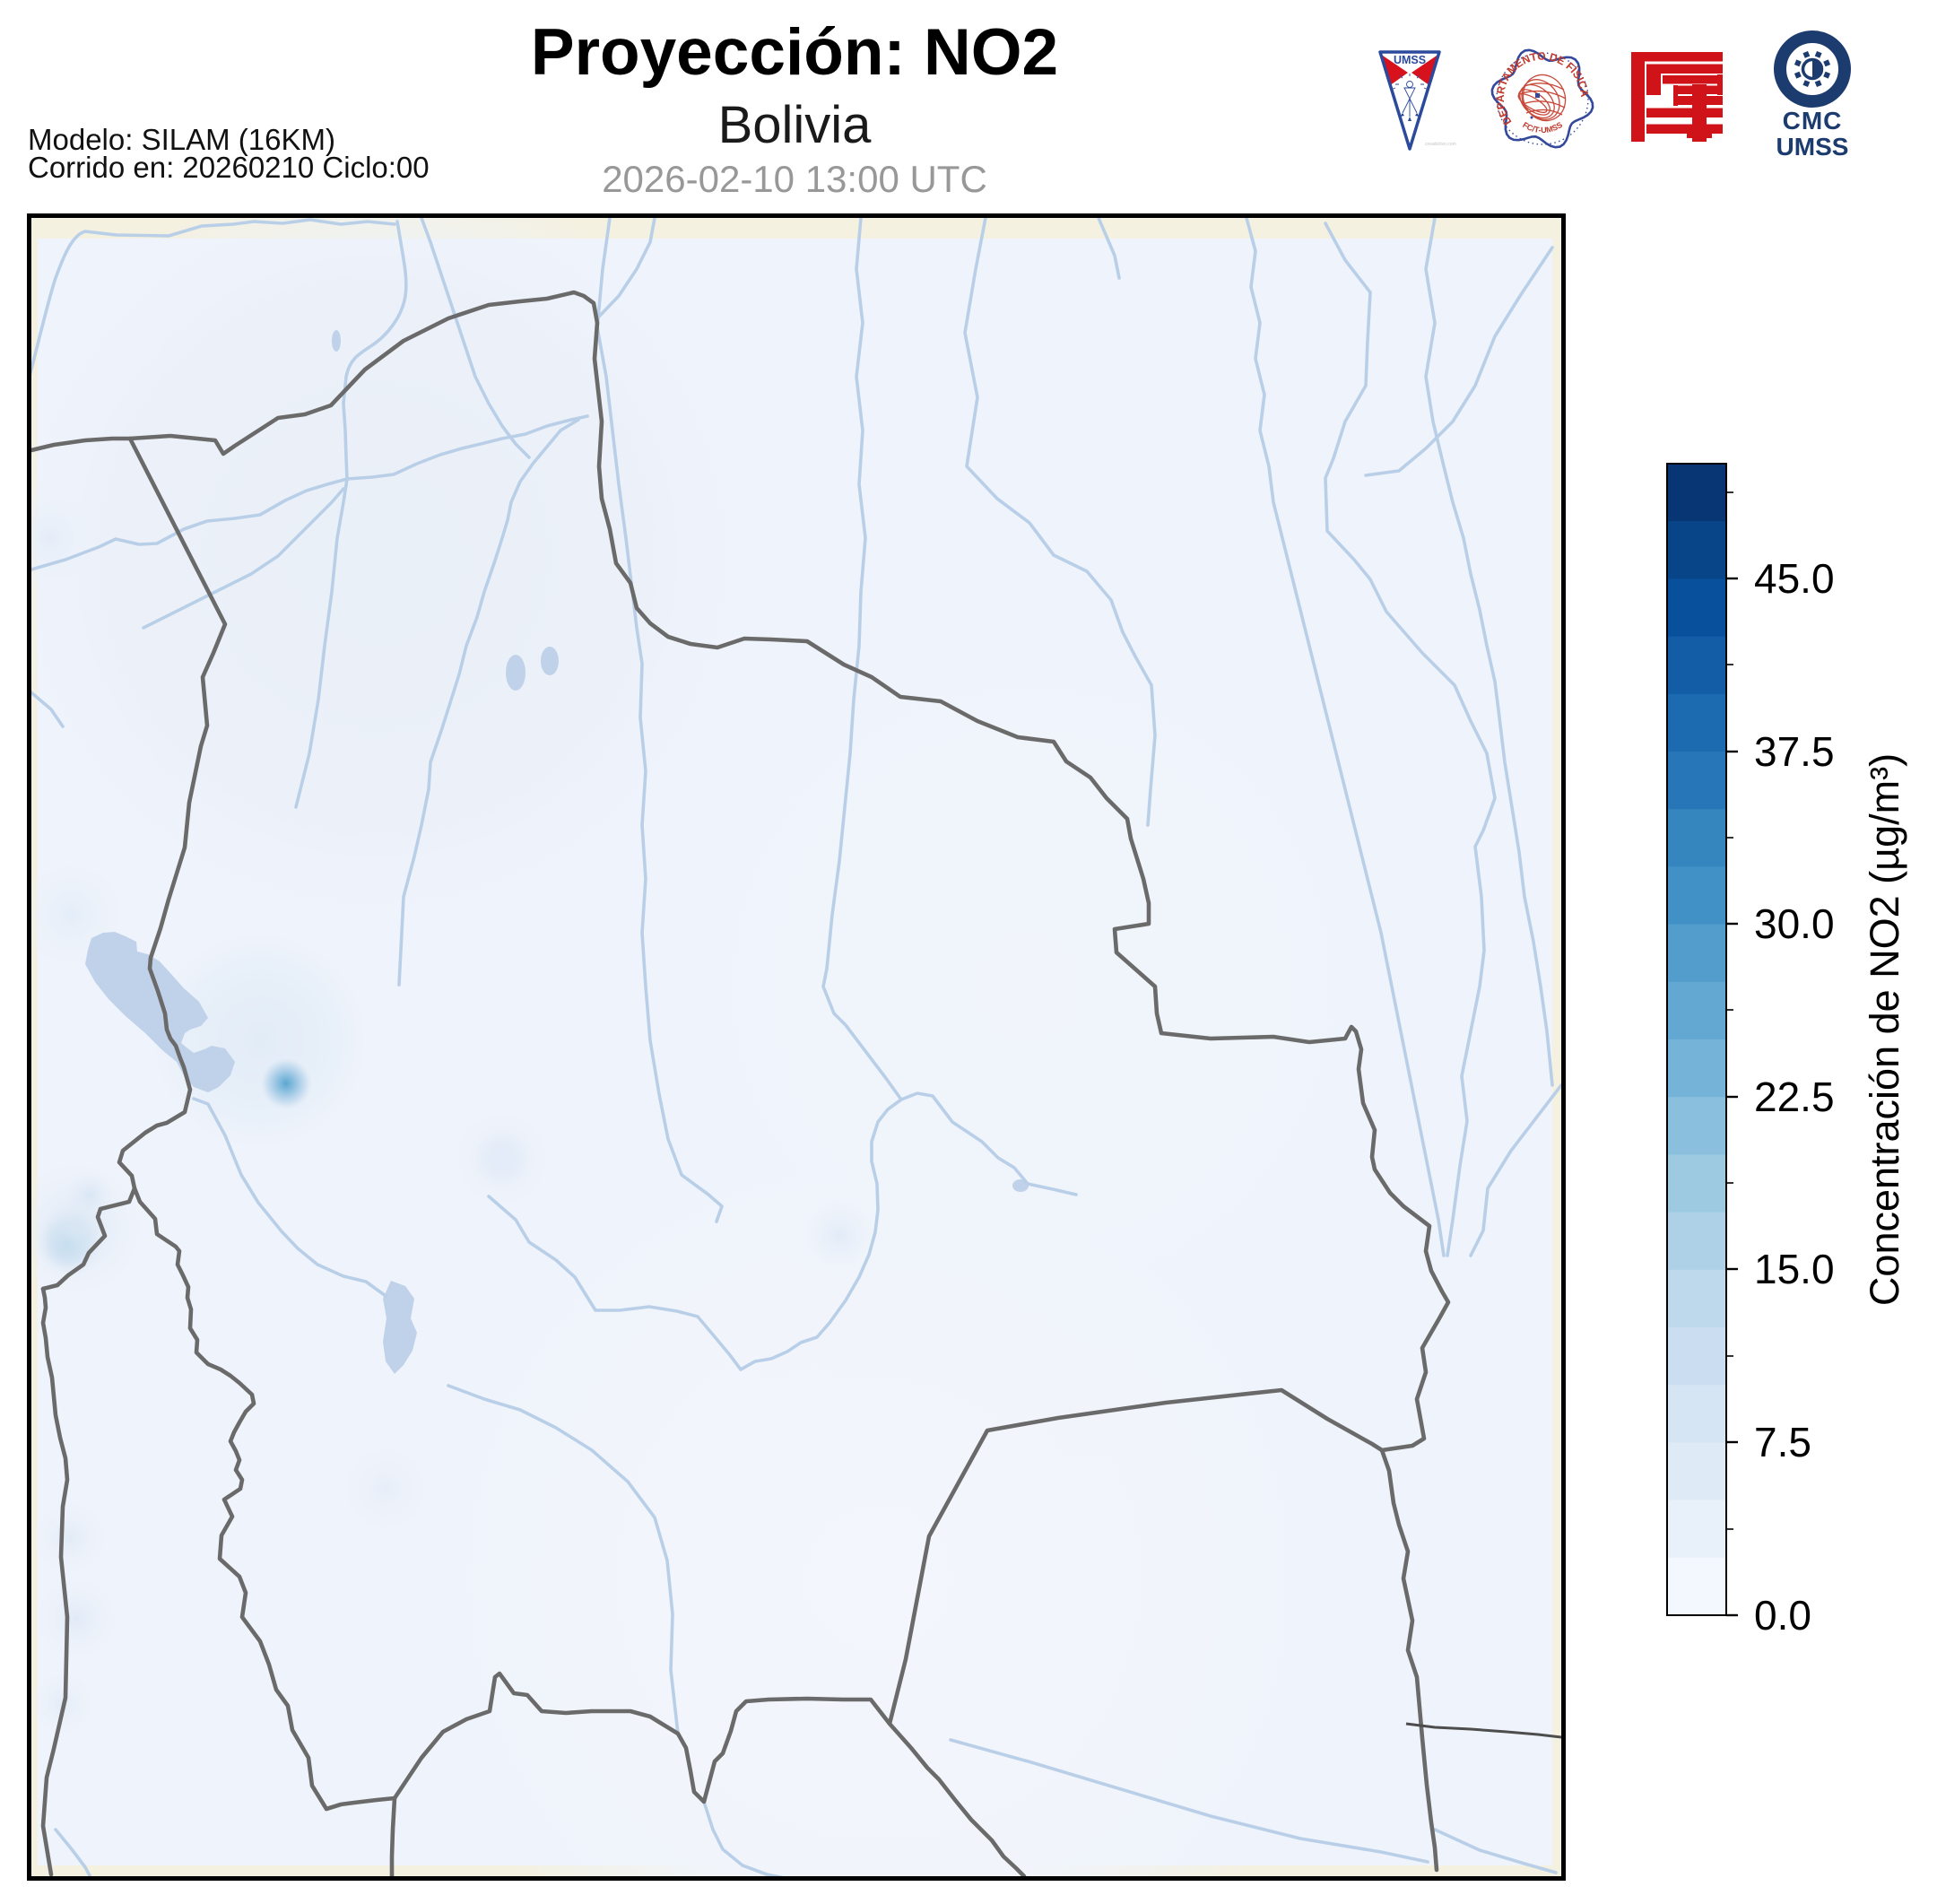 Image resolution: width=1937 pixels, height=1904 pixels. Describe the element at coordinates (1440, 145) in the screenshot. I see `svg-text: creadictivo.com` at that location.